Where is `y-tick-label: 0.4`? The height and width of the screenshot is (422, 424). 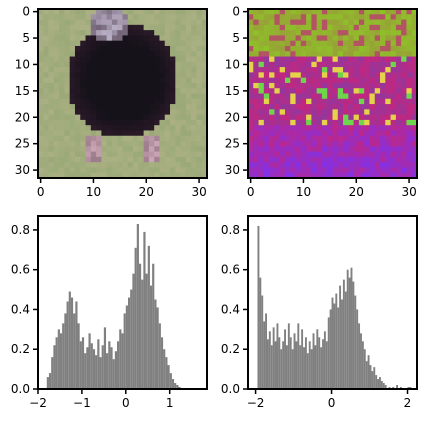 y-tick-label: 0.4 is located at coordinates (20, 309).